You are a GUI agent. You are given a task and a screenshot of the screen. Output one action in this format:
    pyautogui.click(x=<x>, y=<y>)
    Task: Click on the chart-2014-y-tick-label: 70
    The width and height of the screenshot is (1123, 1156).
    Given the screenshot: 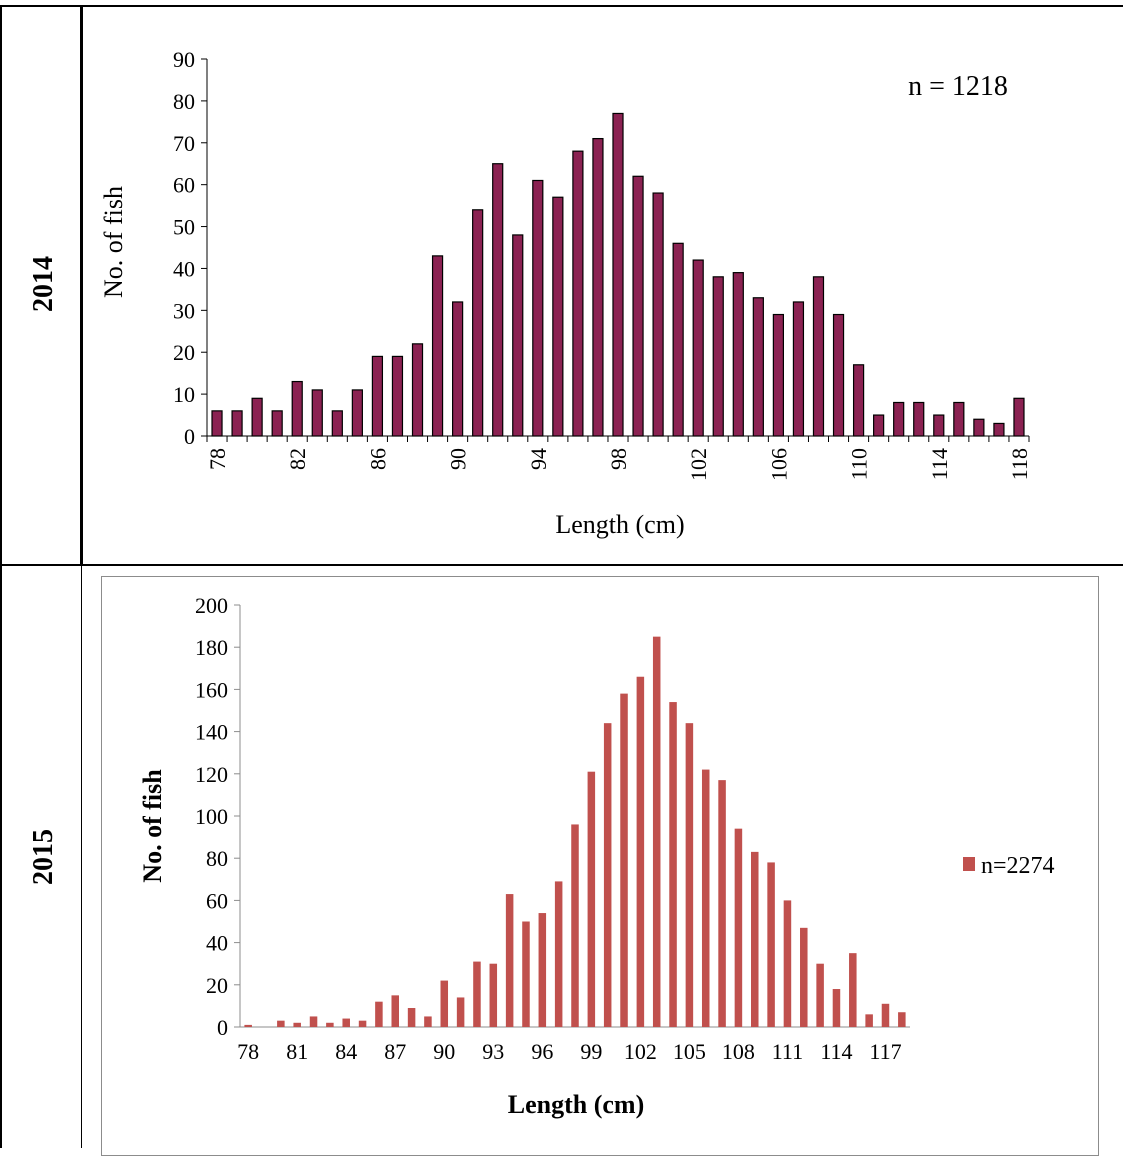 What is the action you would take?
    pyautogui.click(x=184, y=143)
    